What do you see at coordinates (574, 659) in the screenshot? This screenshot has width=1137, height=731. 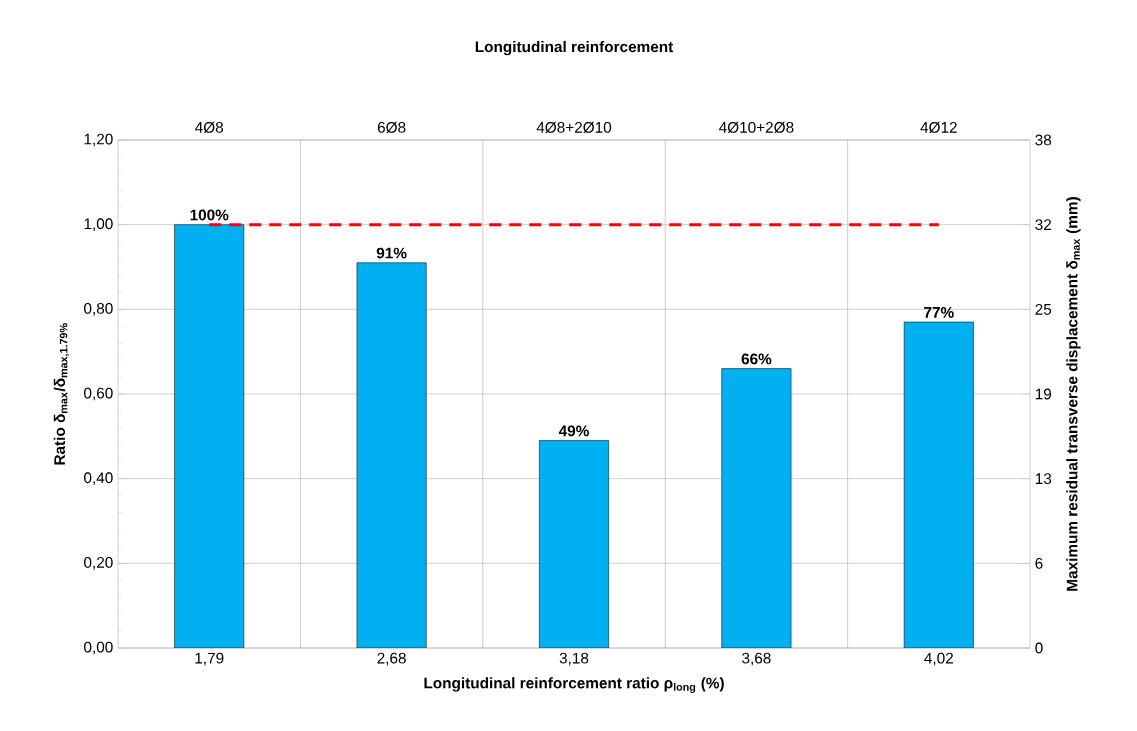 I see `x-tick-label: 3,18` at bounding box center [574, 659].